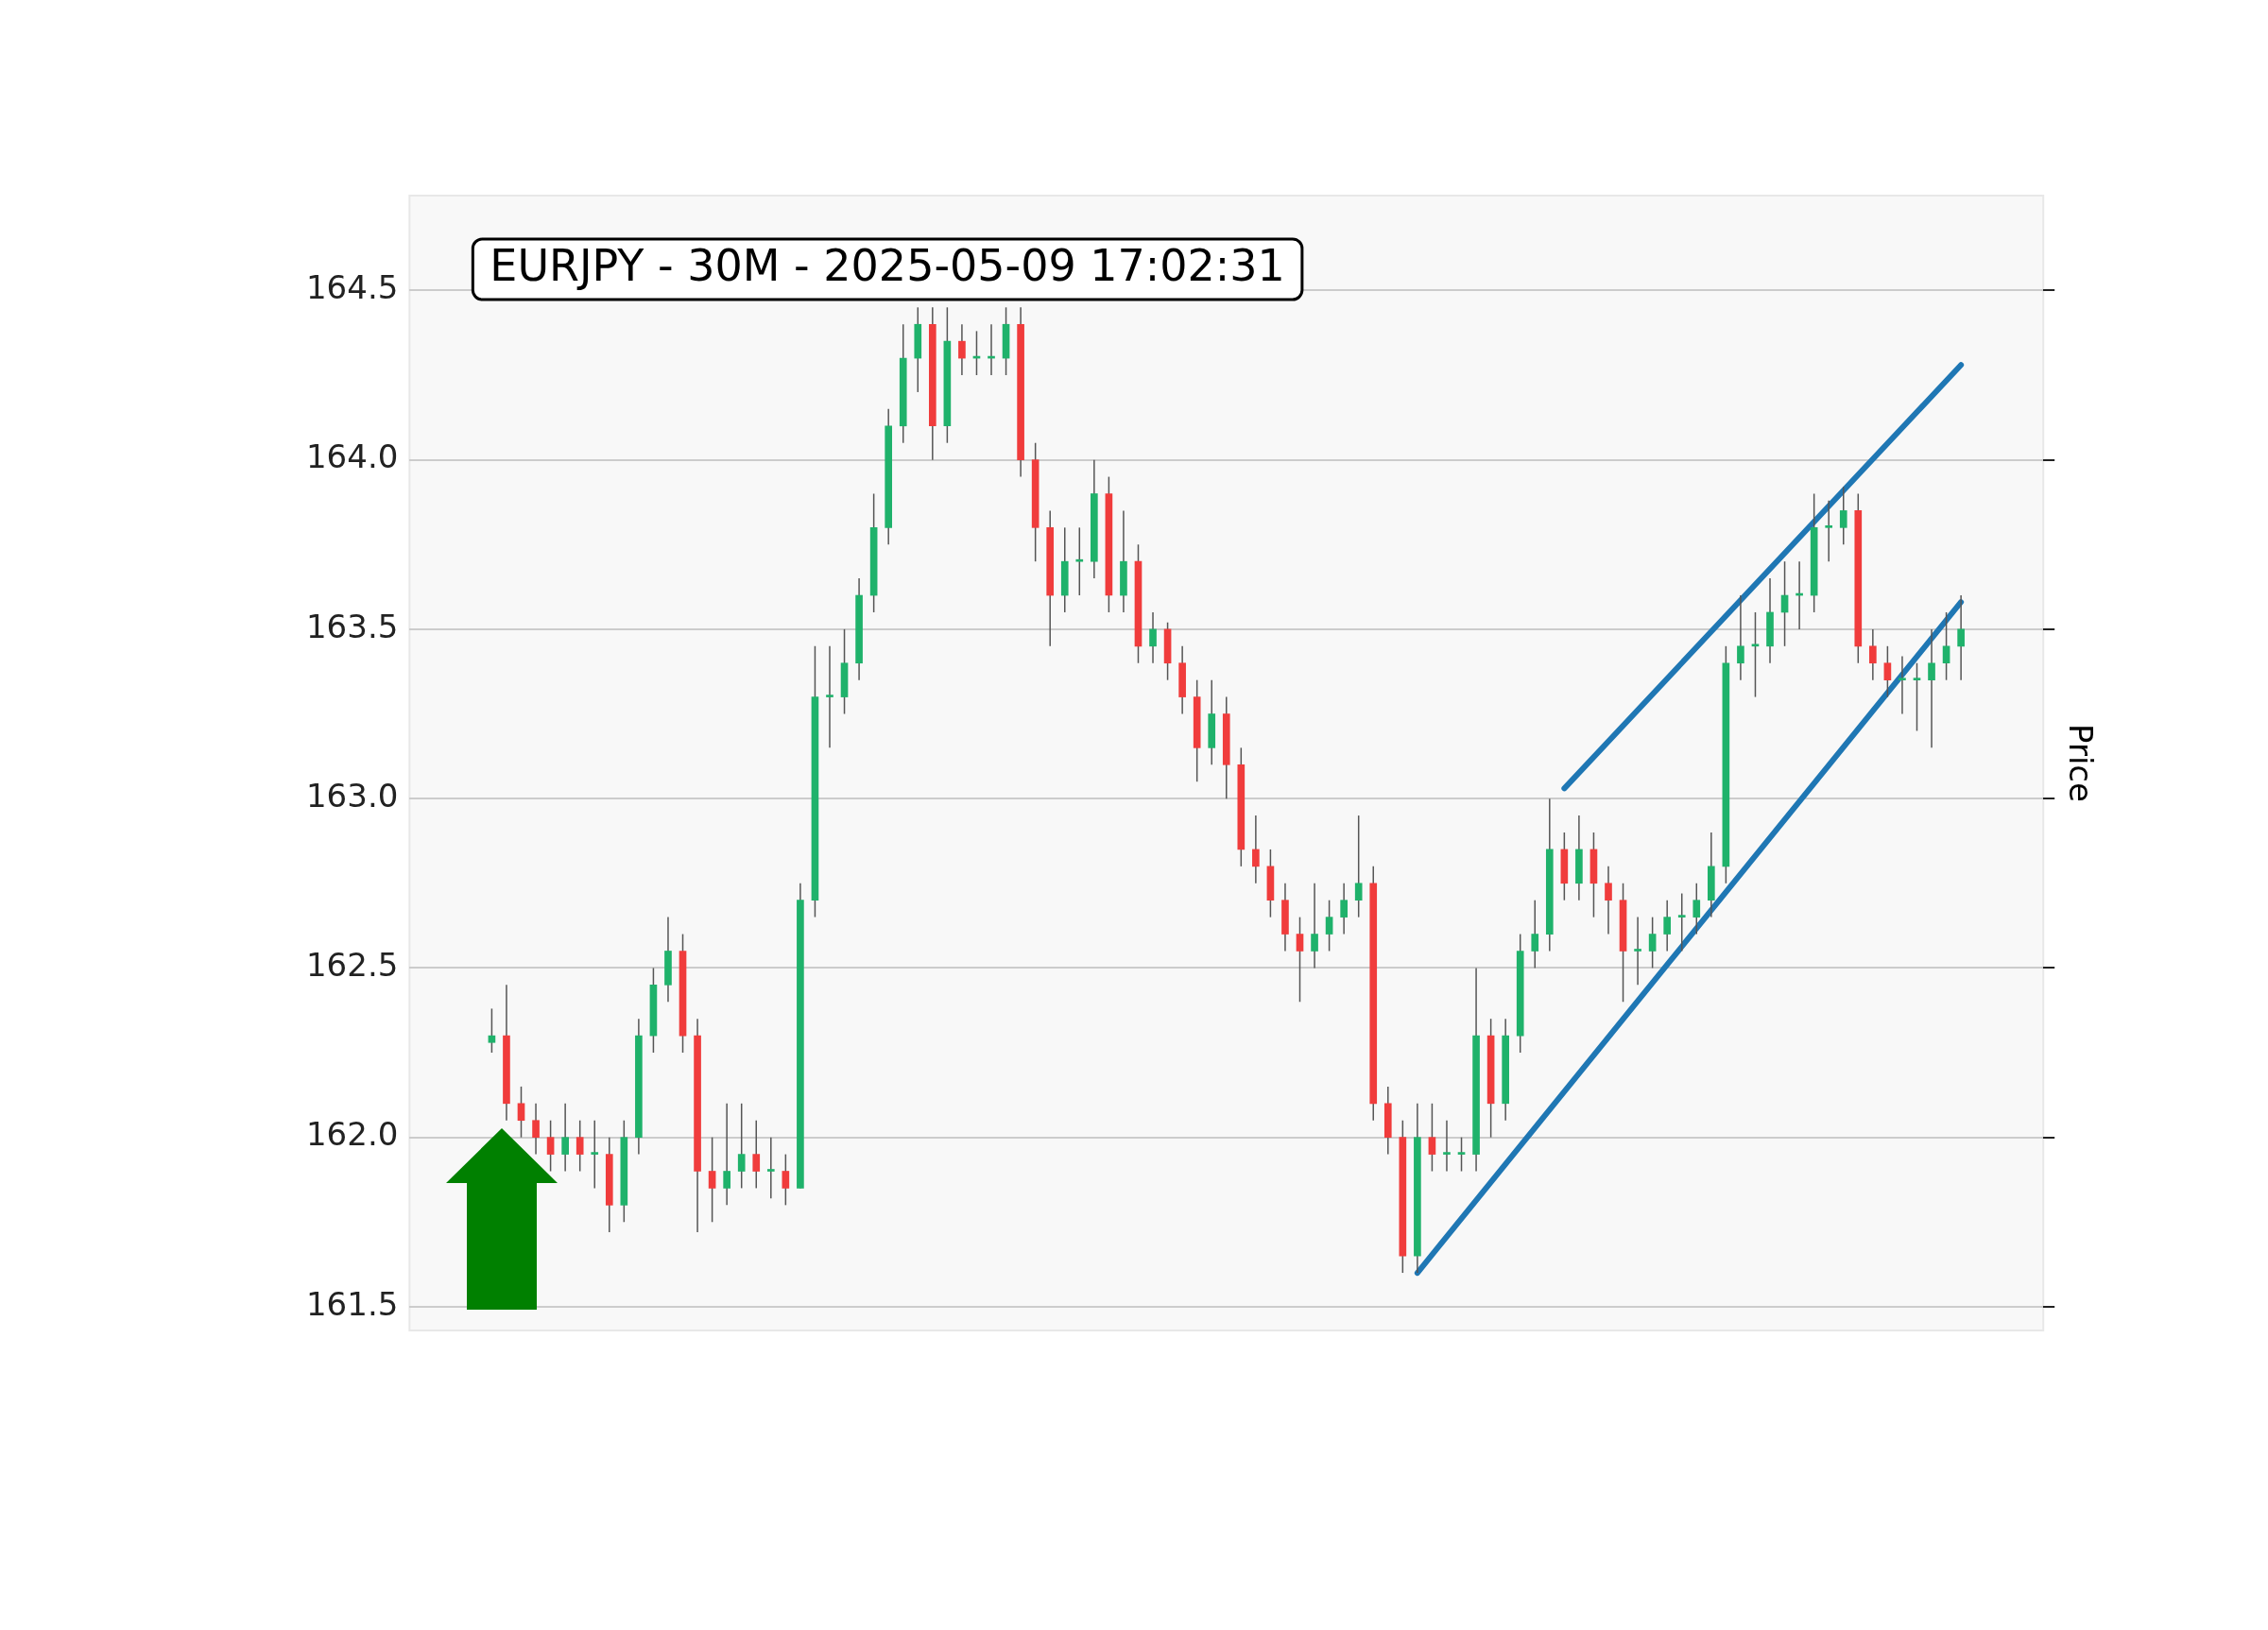 The width and height of the screenshot is (2268, 1630). Describe the element at coordinates (352, 966) in the screenshot. I see `y-tick-label: 162.5` at that location.